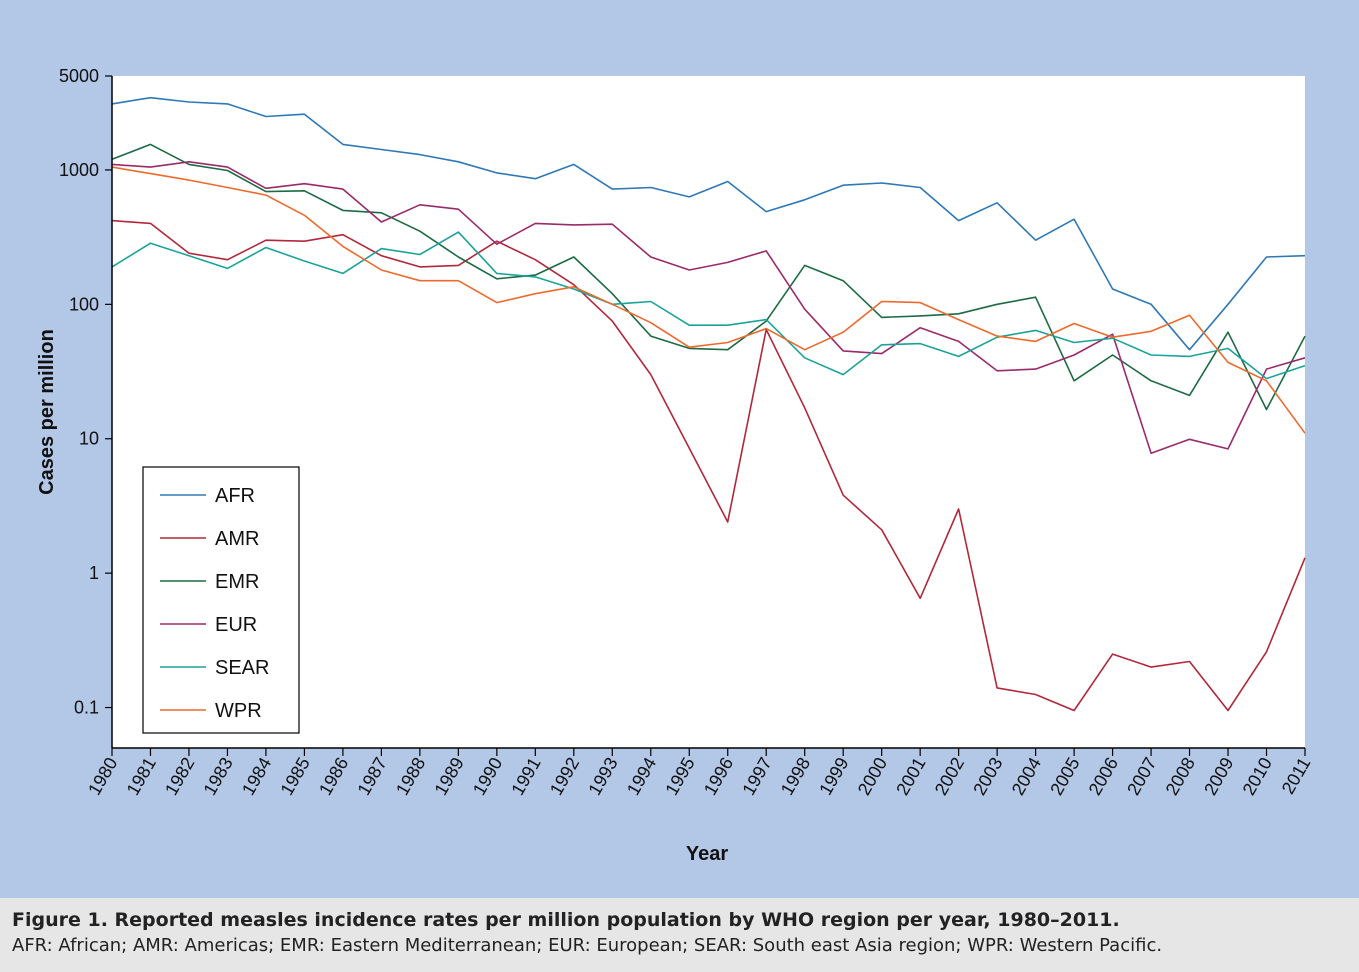  What do you see at coordinates (679, 776) in the screenshot?
I see `x-tick-label: 1995` at bounding box center [679, 776].